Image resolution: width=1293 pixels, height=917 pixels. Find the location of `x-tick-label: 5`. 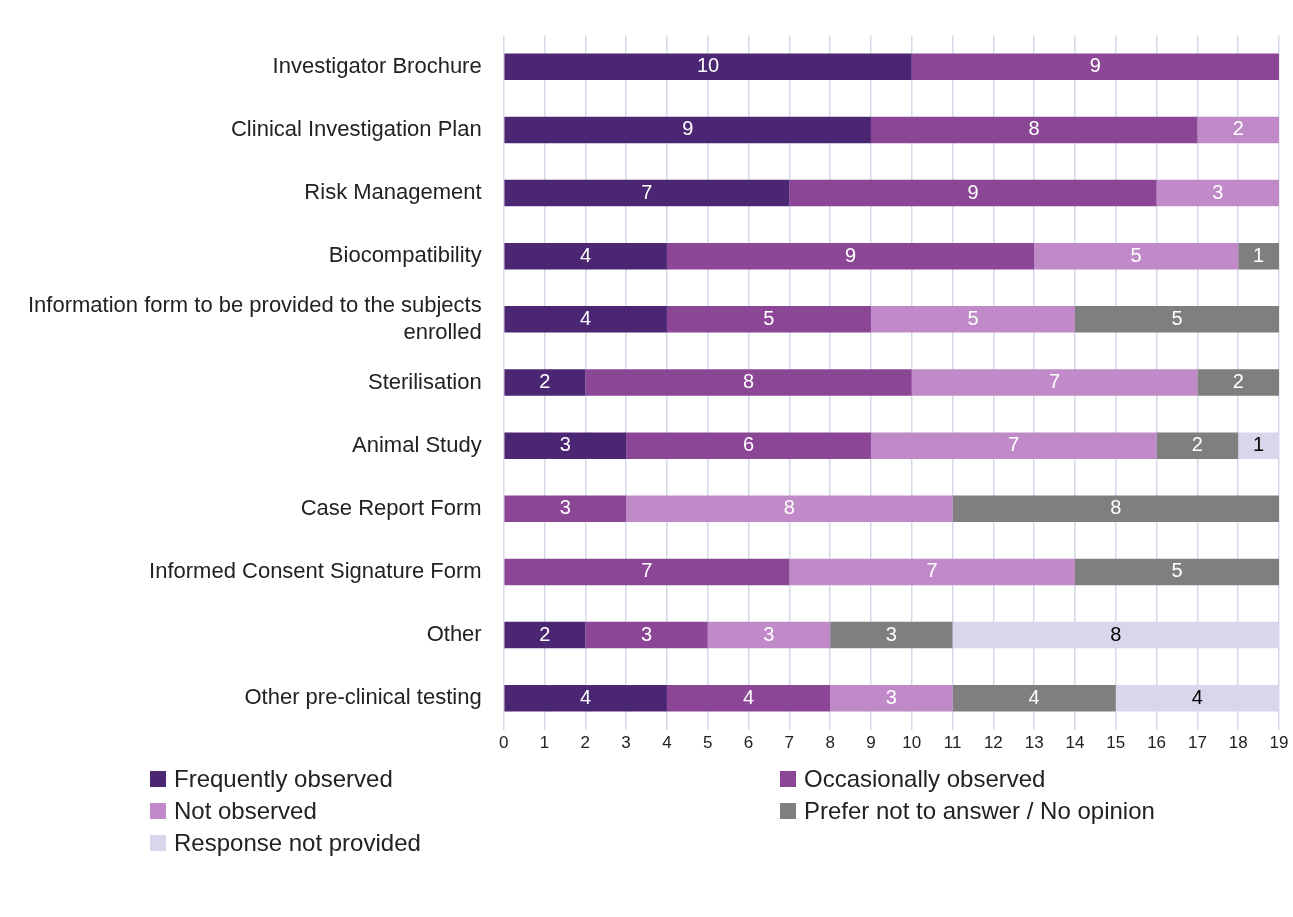

x-tick-label: 5 is located at coordinates (707, 742).